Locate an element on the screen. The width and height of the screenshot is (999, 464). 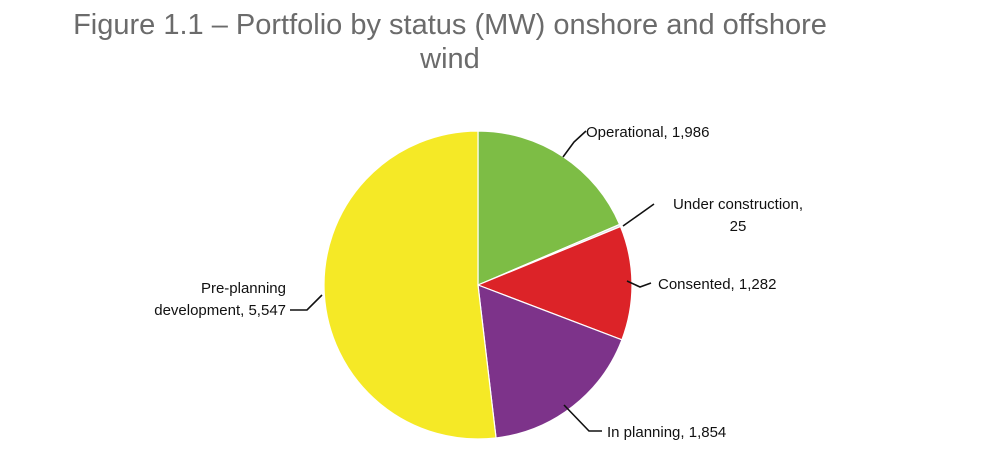
leader-line-operational is located at coordinates (574, 144).